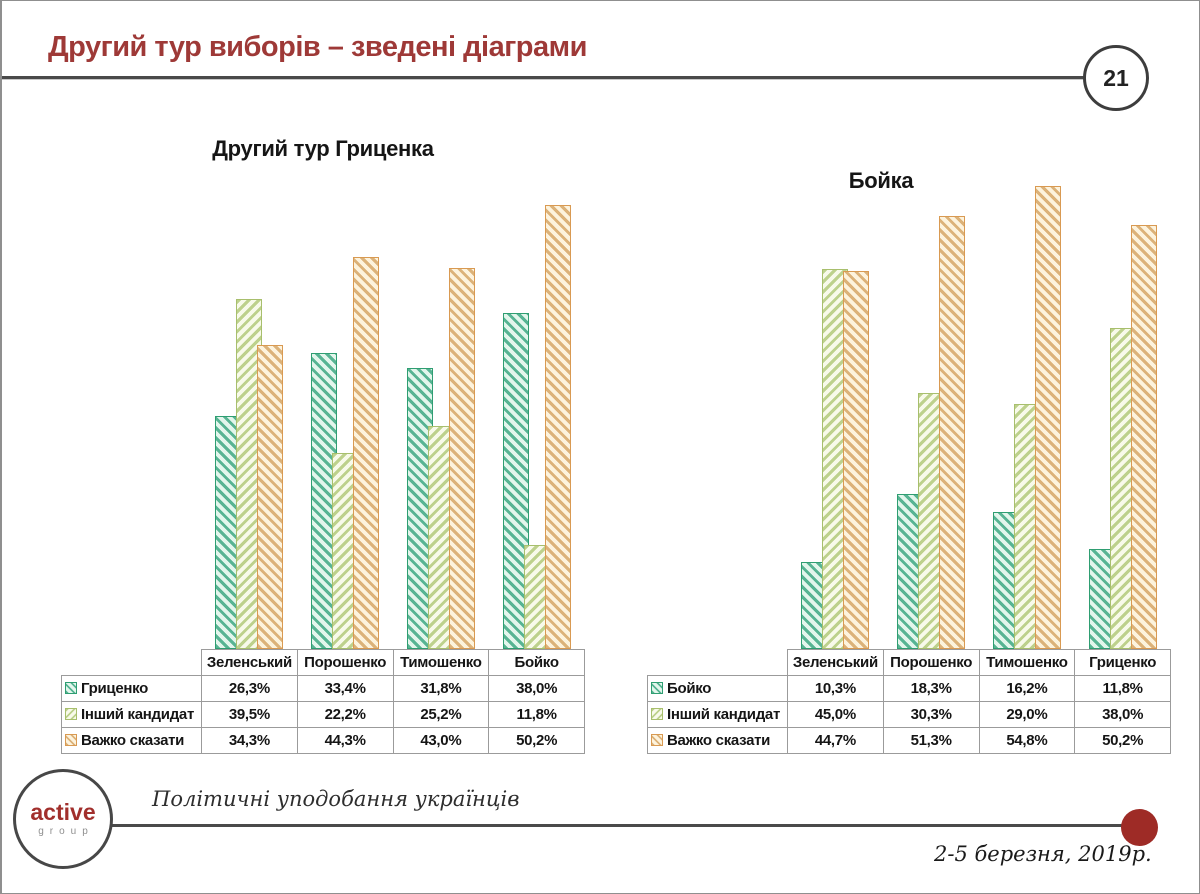  Describe the element at coordinates (441, 688) in the screenshot. I see `value-cell-s1-c3: 31,8%` at that location.